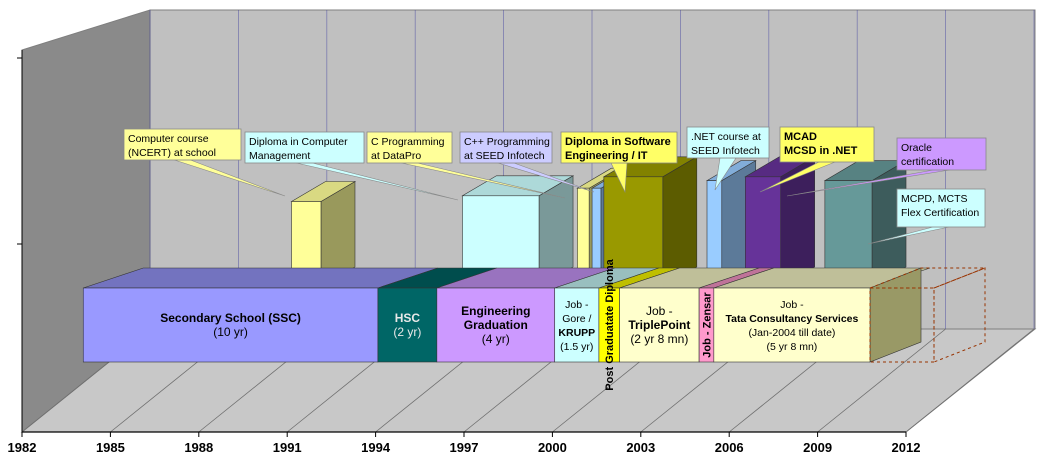  What do you see at coordinates (495, 311) in the screenshot?
I see `education-bar-label: Engineering` at bounding box center [495, 311].